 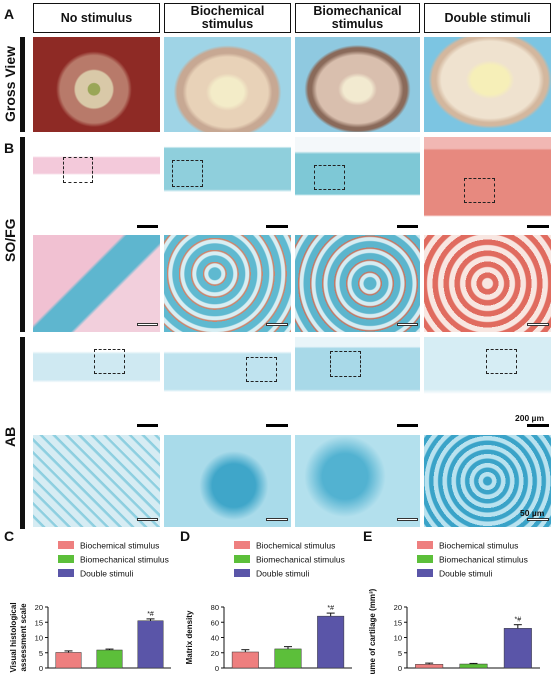 What do you see at coordinates (357, 384) in the screenshot?
I see `ab-low-biomechanical` at bounding box center [357, 384].